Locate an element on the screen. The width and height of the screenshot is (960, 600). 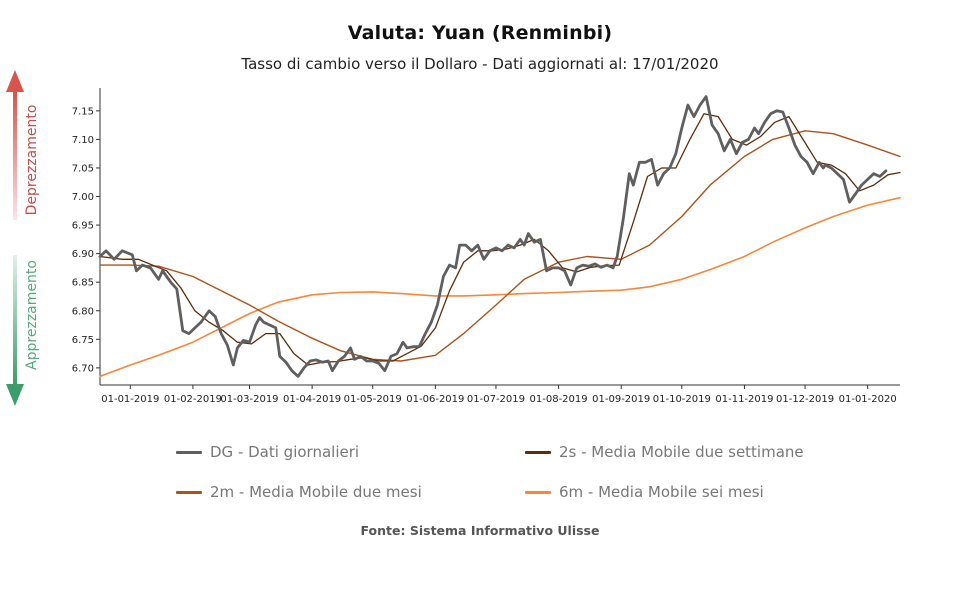
legend-swatch-2s is located at coordinates (538, 452).